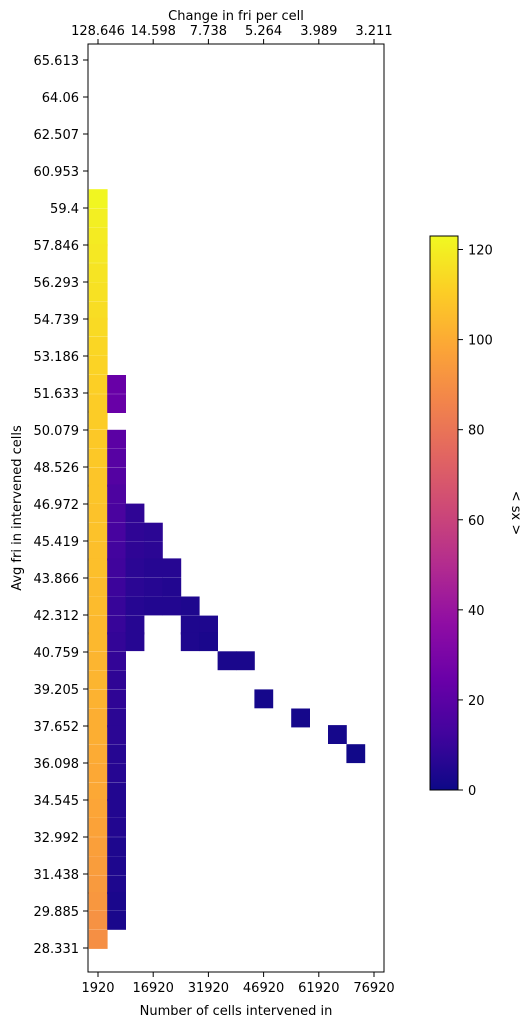 Image resolution: width=532 pixels, height=1027 pixels. What do you see at coordinates (515, 513) in the screenshot?
I see `colorbar-label: < sx >` at bounding box center [515, 513].